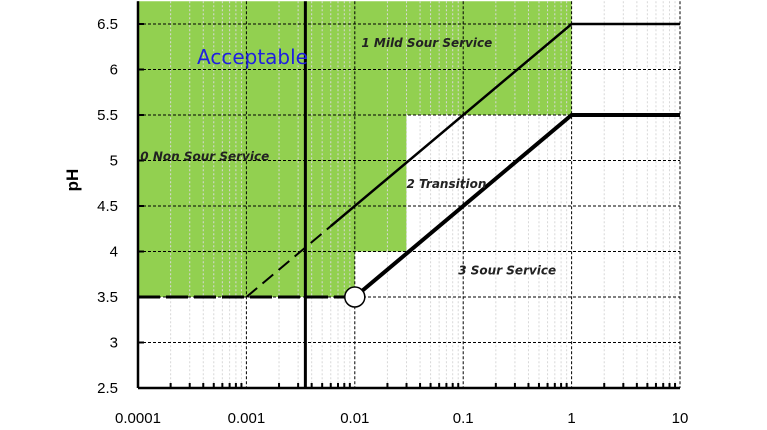  I want to click on region-label: 0 Non Sour Service, so click(204, 157).